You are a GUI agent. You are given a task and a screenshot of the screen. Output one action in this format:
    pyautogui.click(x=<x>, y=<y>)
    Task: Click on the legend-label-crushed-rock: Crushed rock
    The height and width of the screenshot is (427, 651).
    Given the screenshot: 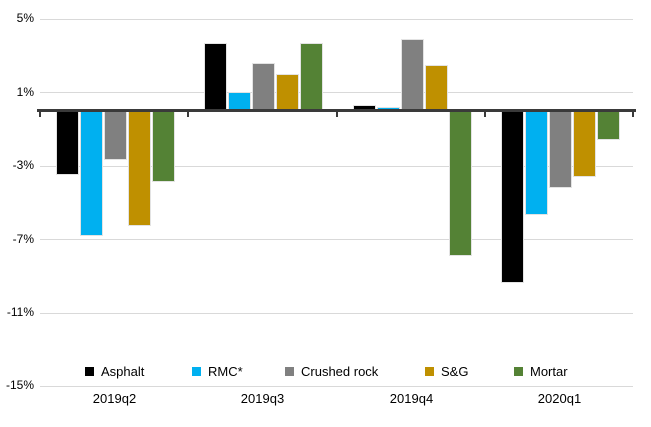 What is the action you would take?
    pyautogui.click(x=340, y=371)
    